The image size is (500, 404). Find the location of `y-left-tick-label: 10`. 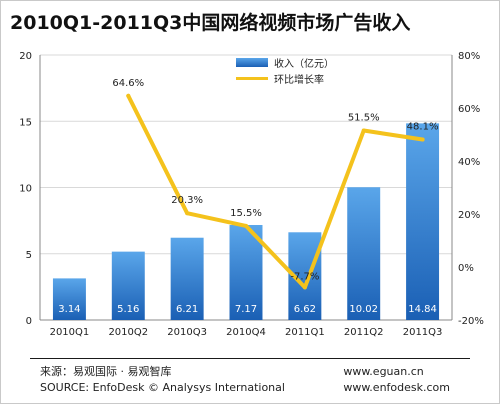

y-left-tick-label: 10 is located at coordinates (25, 189).